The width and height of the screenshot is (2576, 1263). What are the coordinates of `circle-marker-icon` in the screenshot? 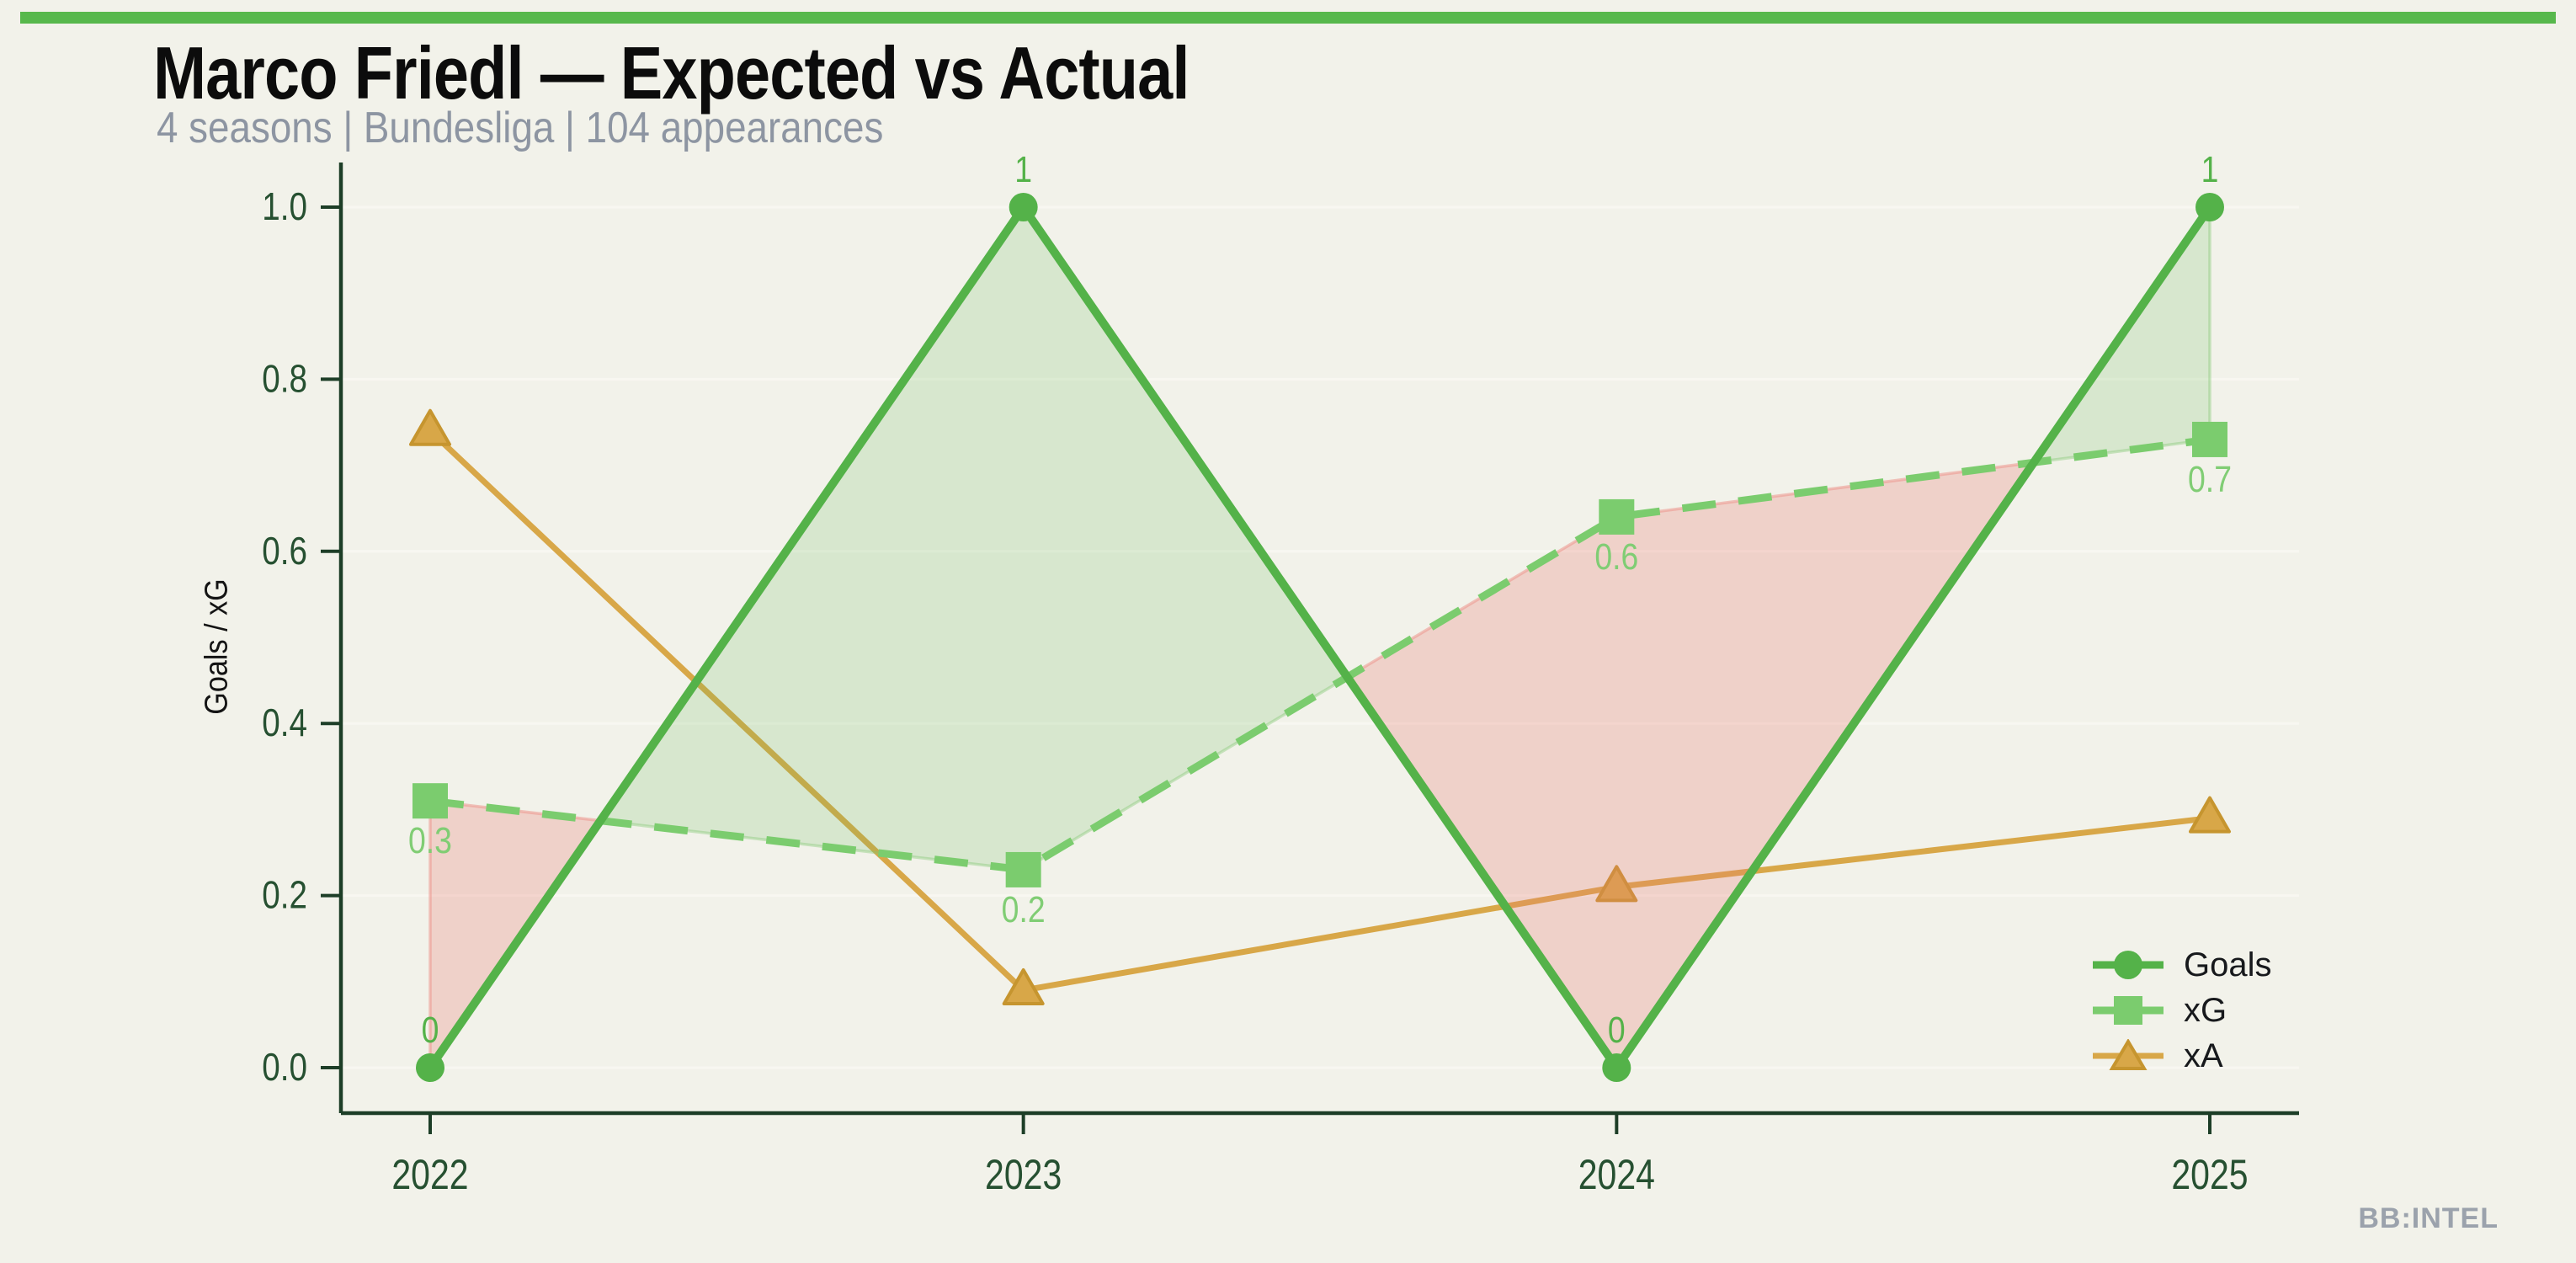 It's located at (2128, 965).